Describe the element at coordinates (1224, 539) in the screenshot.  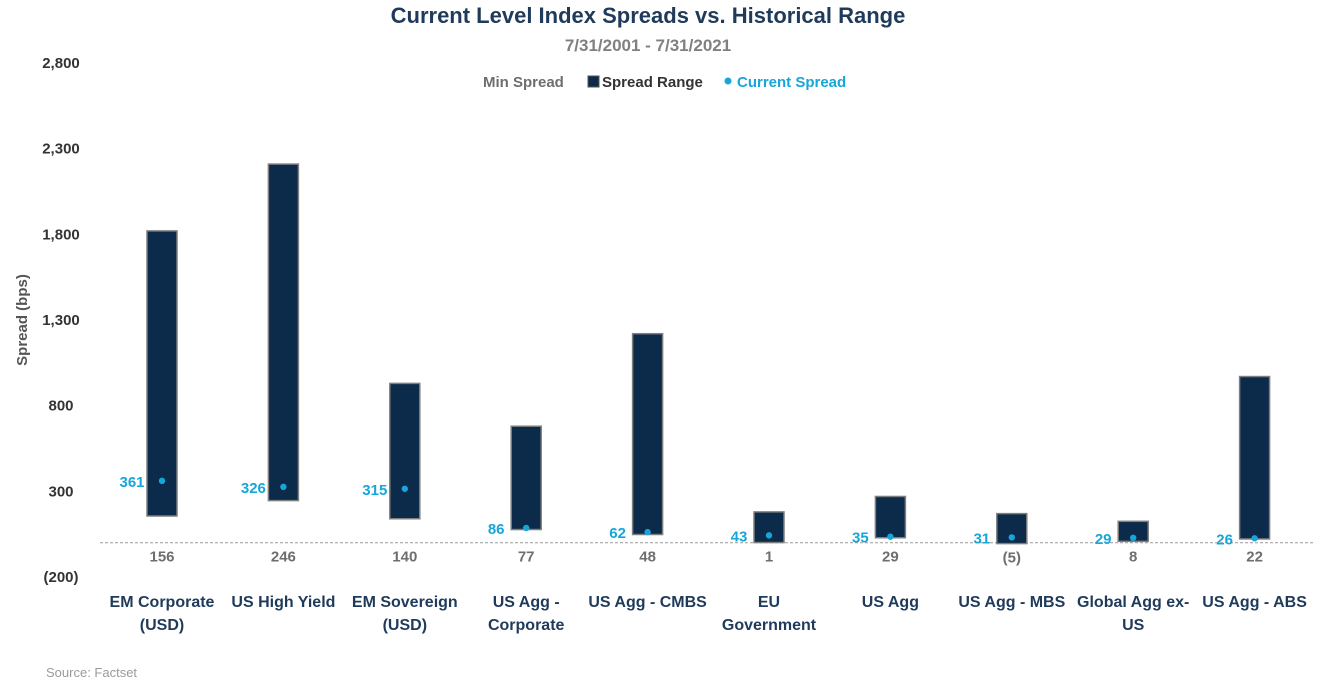
I see `current-spread-label: 26` at that location.